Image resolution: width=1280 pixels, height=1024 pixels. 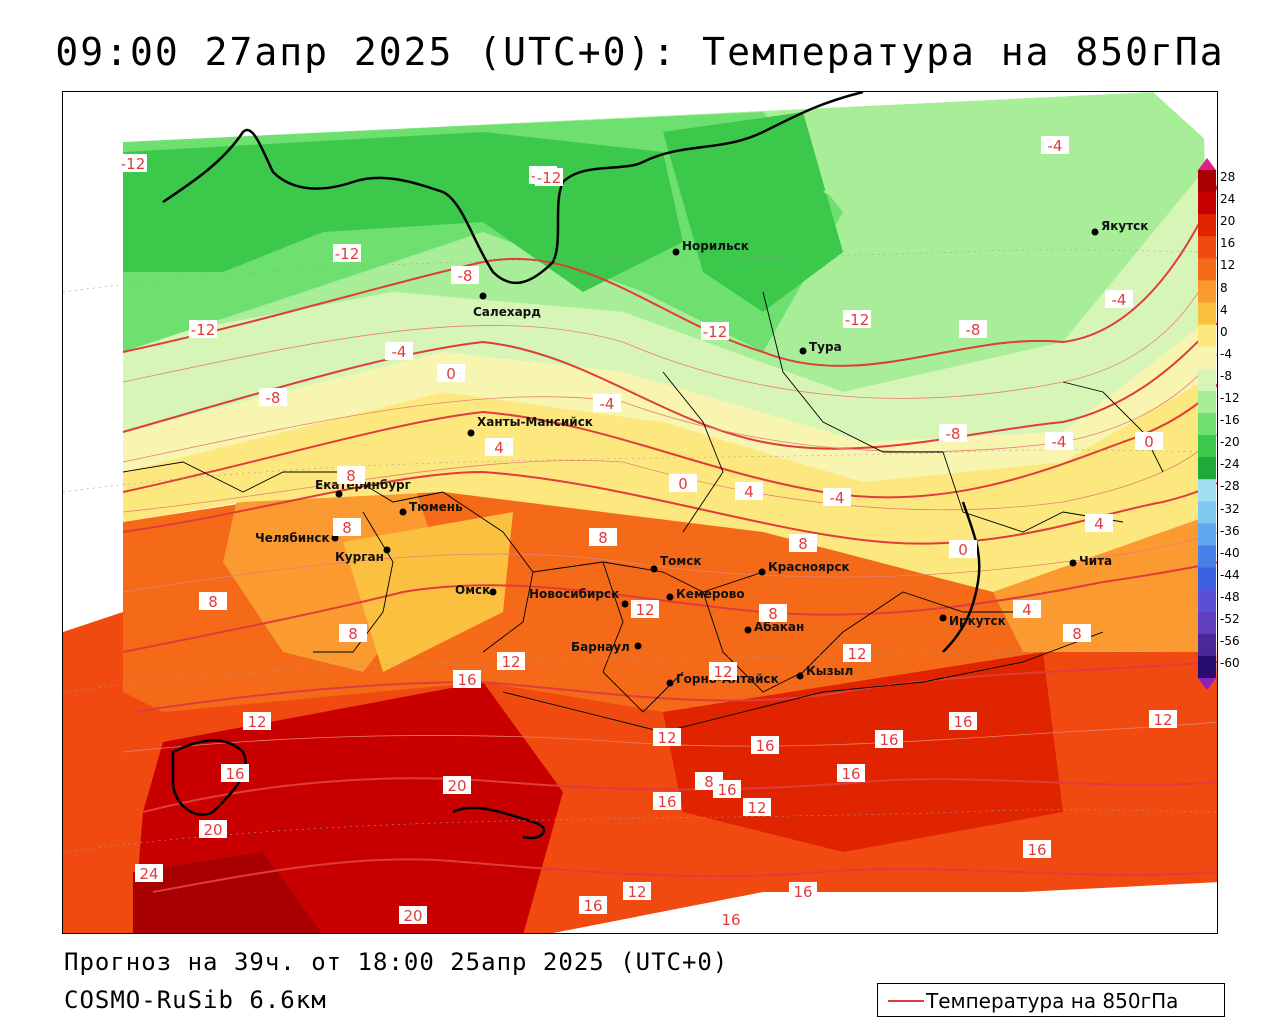 I want to click on colorbar-tick-label: 12, so click(x=1228, y=265).